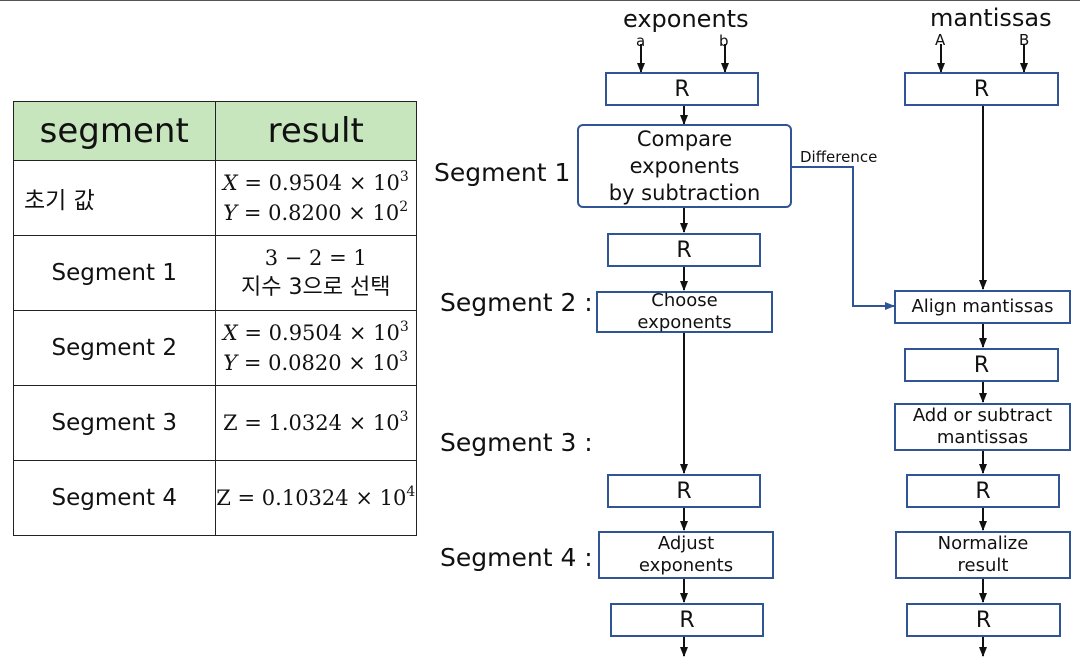 The width and height of the screenshot is (1080, 657). I want to click on seg4-z-line: Z = 0.10324 × 104, so click(316, 498).